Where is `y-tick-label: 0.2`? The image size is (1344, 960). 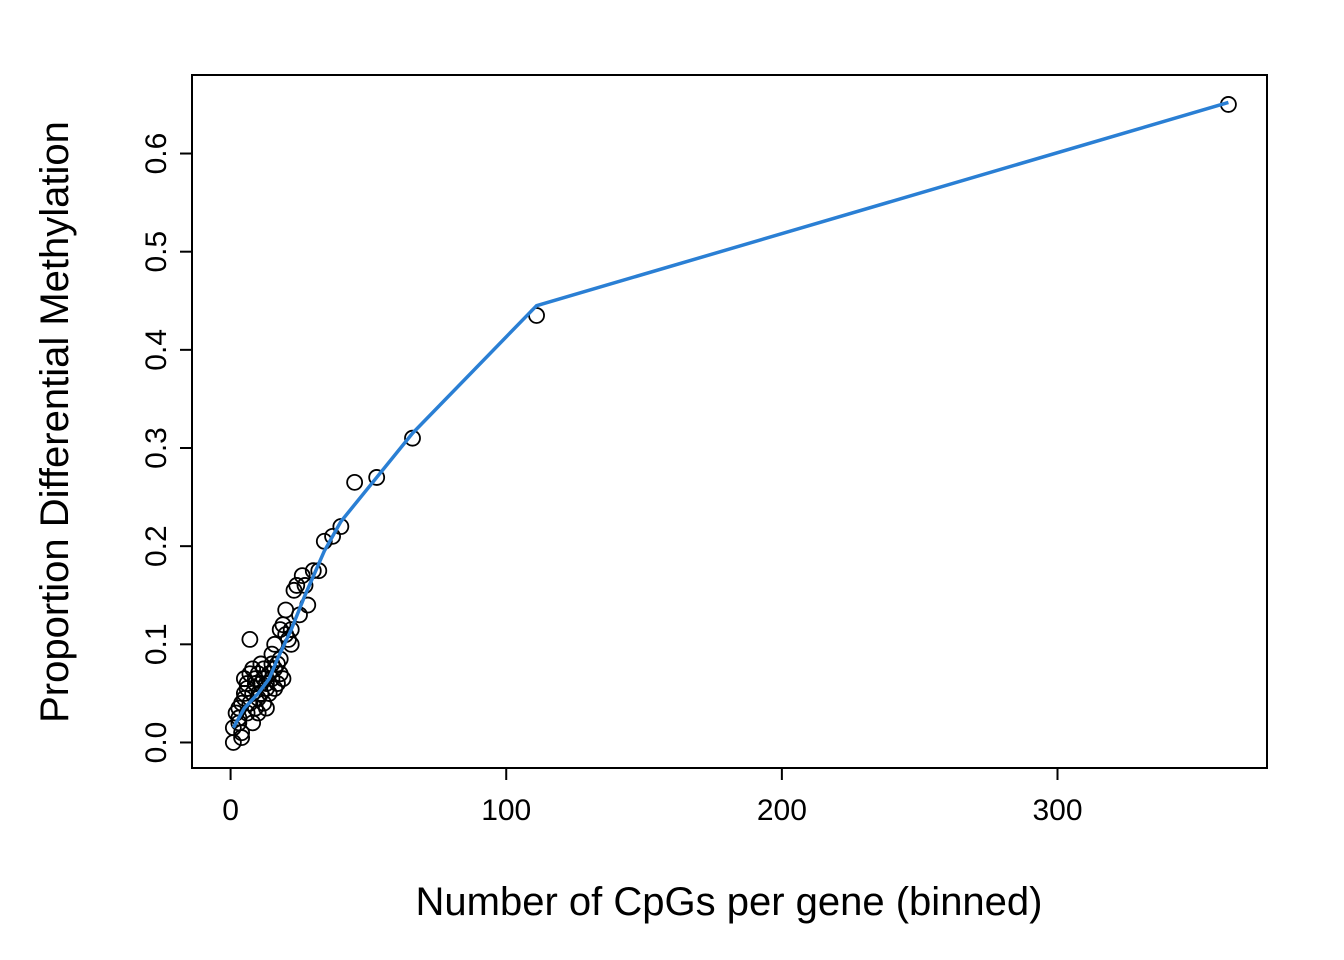 y-tick-label: 0.2 is located at coordinates (156, 546).